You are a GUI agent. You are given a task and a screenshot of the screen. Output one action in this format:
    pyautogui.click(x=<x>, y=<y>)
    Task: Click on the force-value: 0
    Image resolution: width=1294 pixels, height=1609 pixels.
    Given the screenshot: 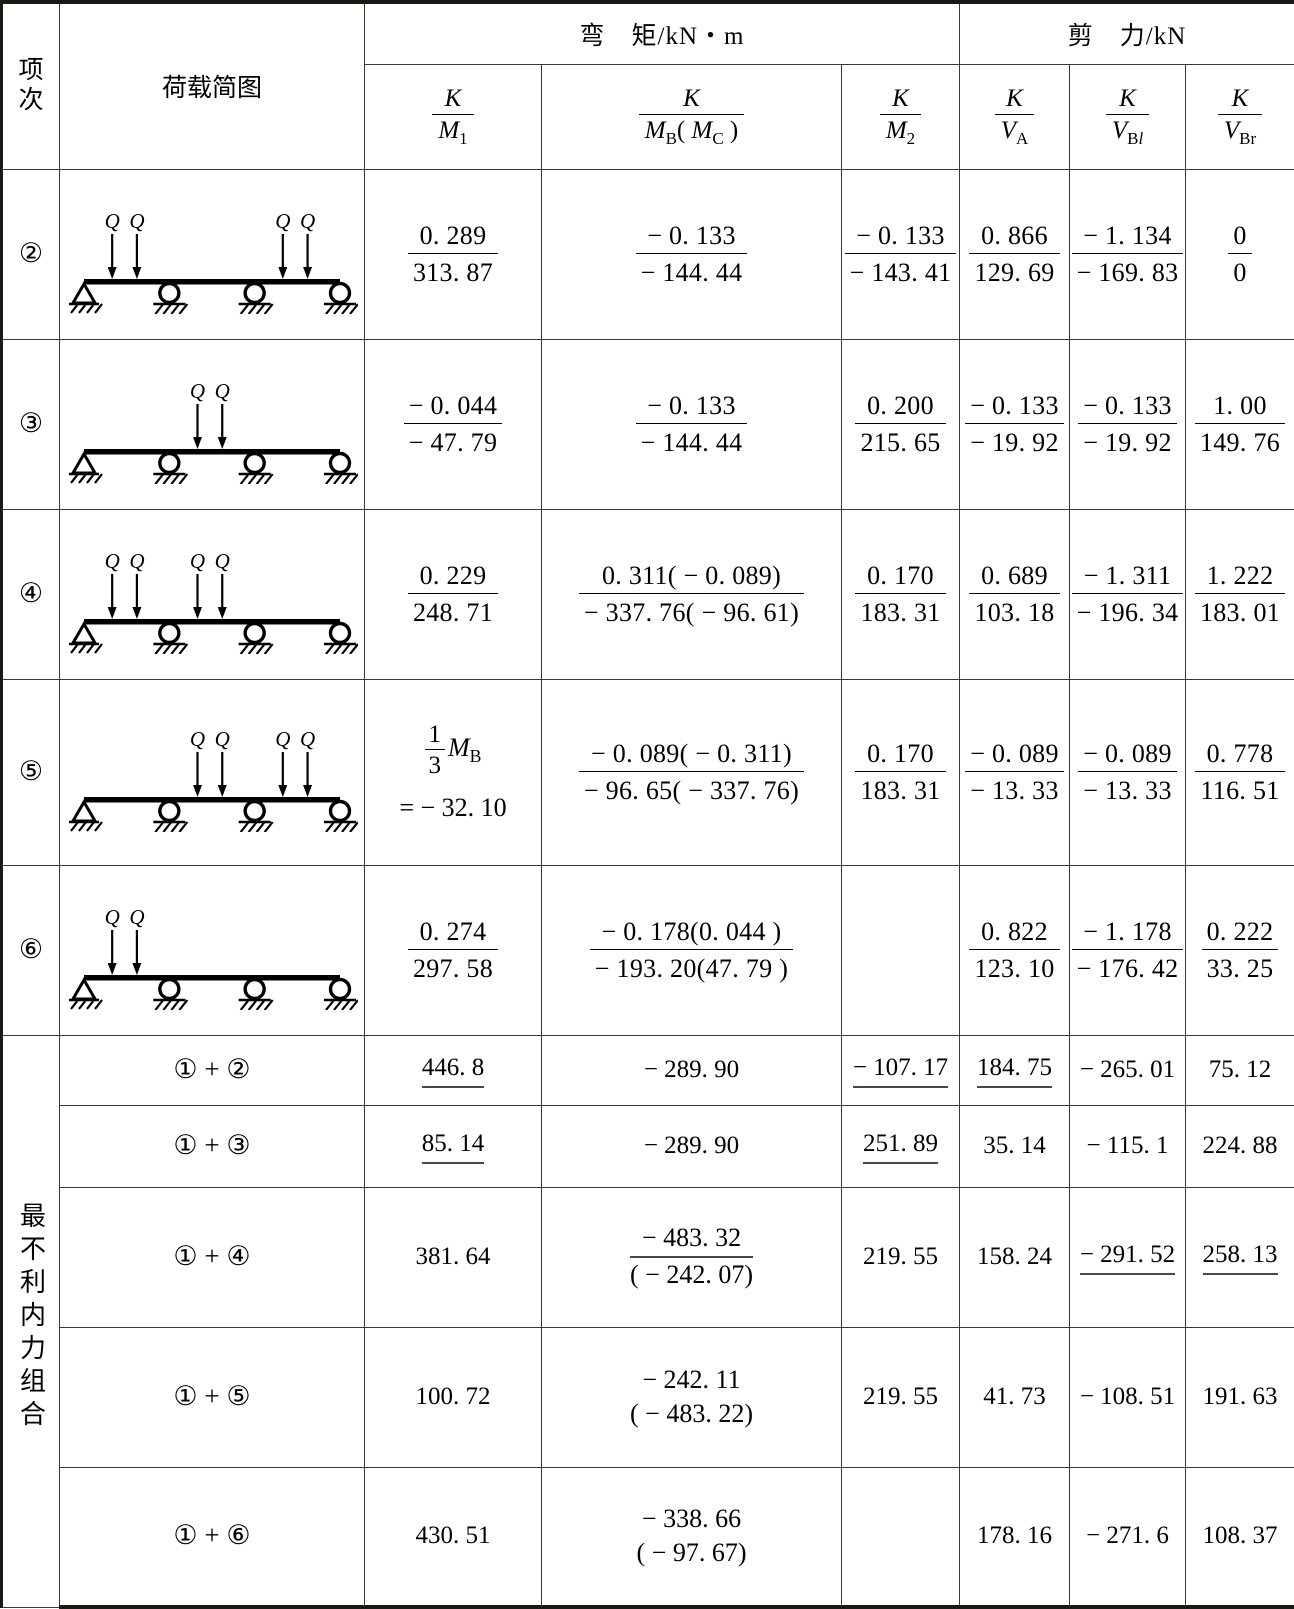 What is the action you would take?
    pyautogui.click(x=1239, y=271)
    